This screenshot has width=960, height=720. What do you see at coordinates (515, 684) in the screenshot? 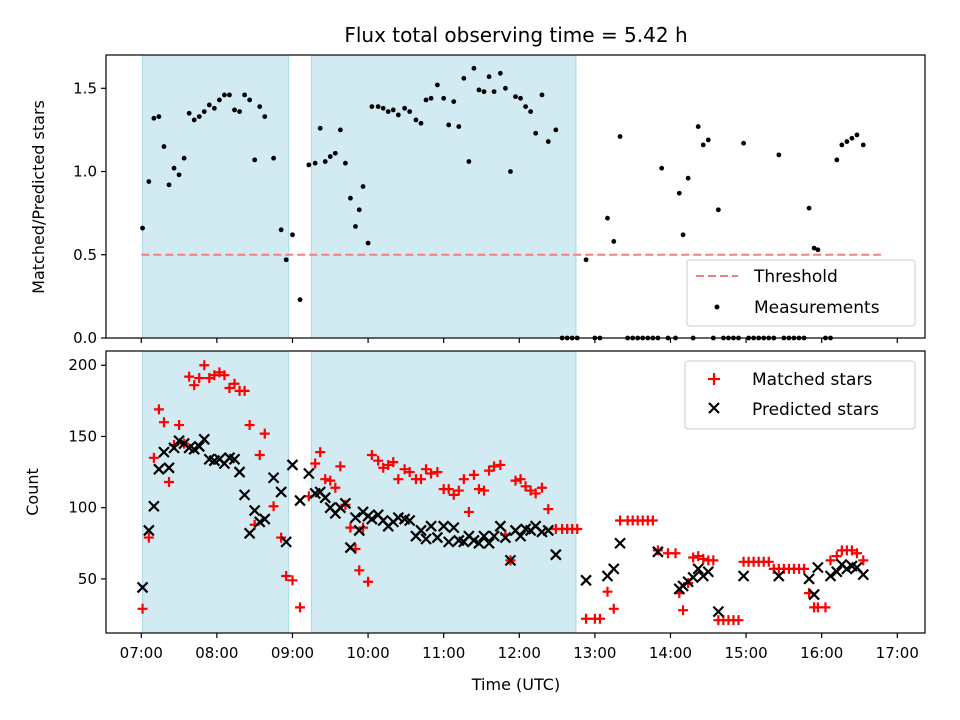
I see `x-axis-label: Time (UTC)` at bounding box center [515, 684].